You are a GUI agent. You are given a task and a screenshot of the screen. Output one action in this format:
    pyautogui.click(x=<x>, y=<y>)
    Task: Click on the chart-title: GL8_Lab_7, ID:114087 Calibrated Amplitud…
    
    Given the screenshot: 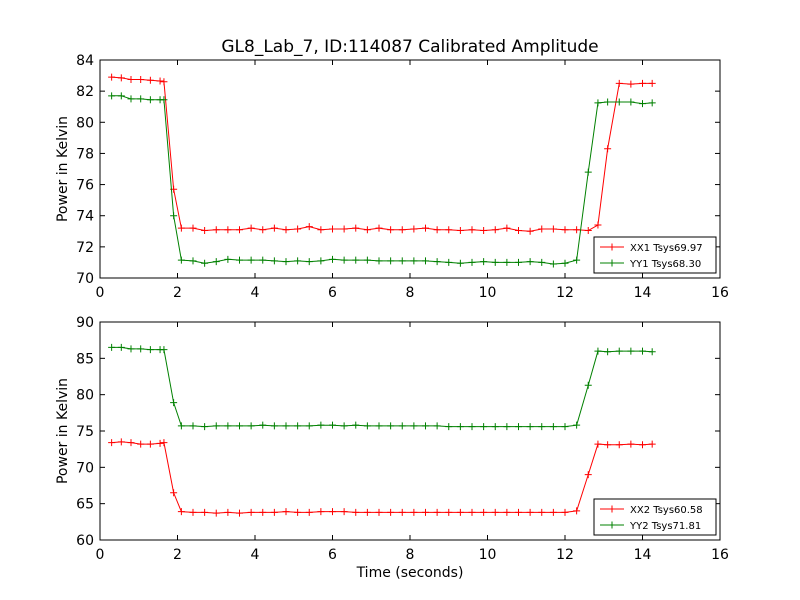 What is the action you would take?
    pyautogui.click(x=409, y=47)
    